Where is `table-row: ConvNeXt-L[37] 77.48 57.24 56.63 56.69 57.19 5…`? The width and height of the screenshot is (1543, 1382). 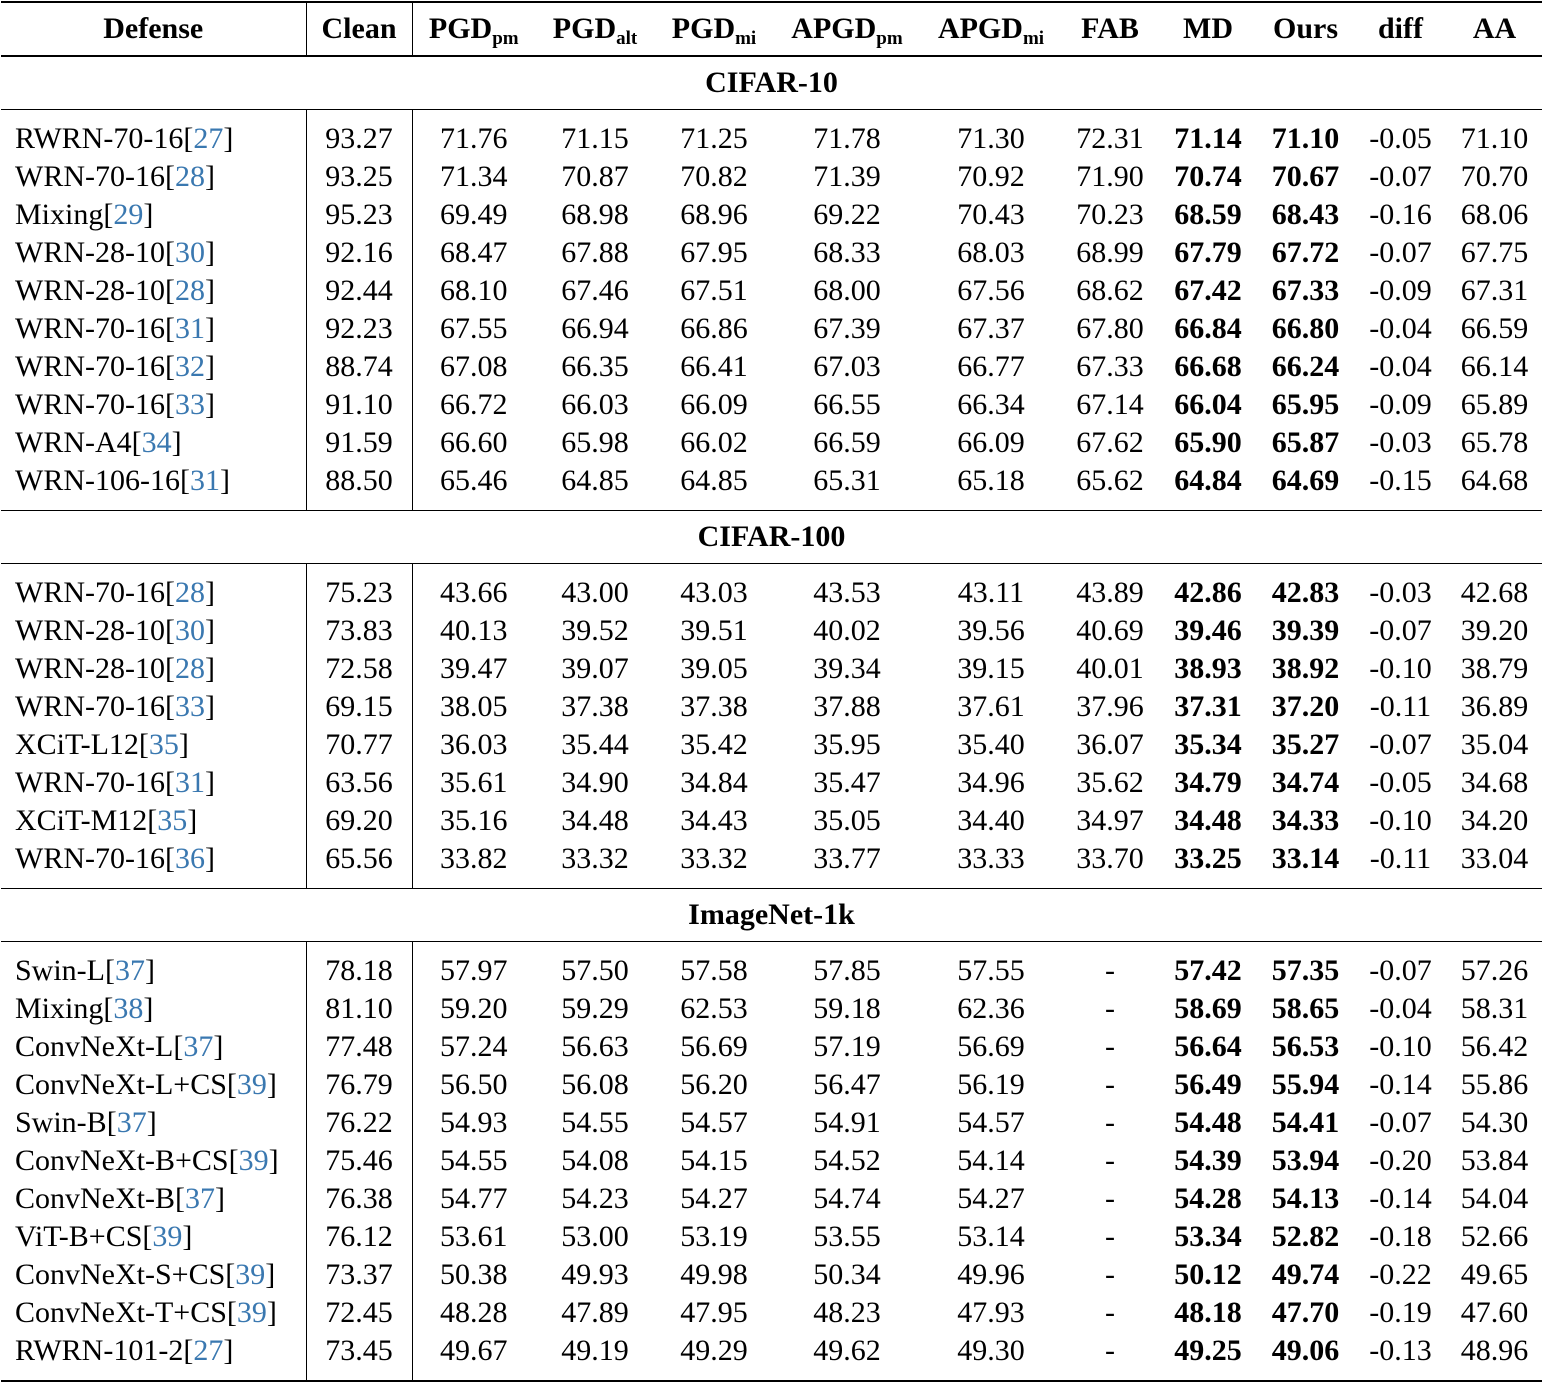 table-row: ConvNeXt-L[37] 77.48 57.24 56.63 56.69 57.19 5… is located at coordinates (771, 1047).